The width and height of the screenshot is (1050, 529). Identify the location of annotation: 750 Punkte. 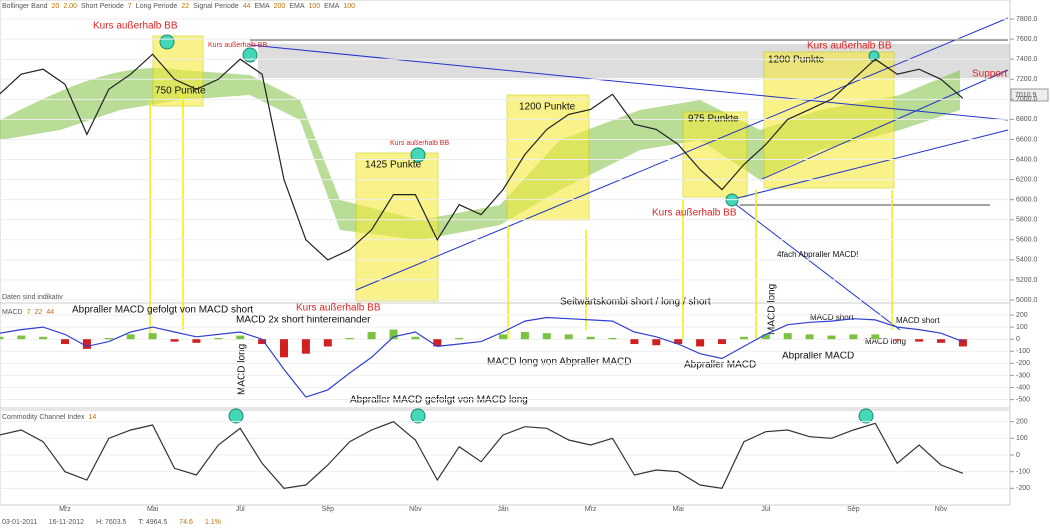
(180, 91).